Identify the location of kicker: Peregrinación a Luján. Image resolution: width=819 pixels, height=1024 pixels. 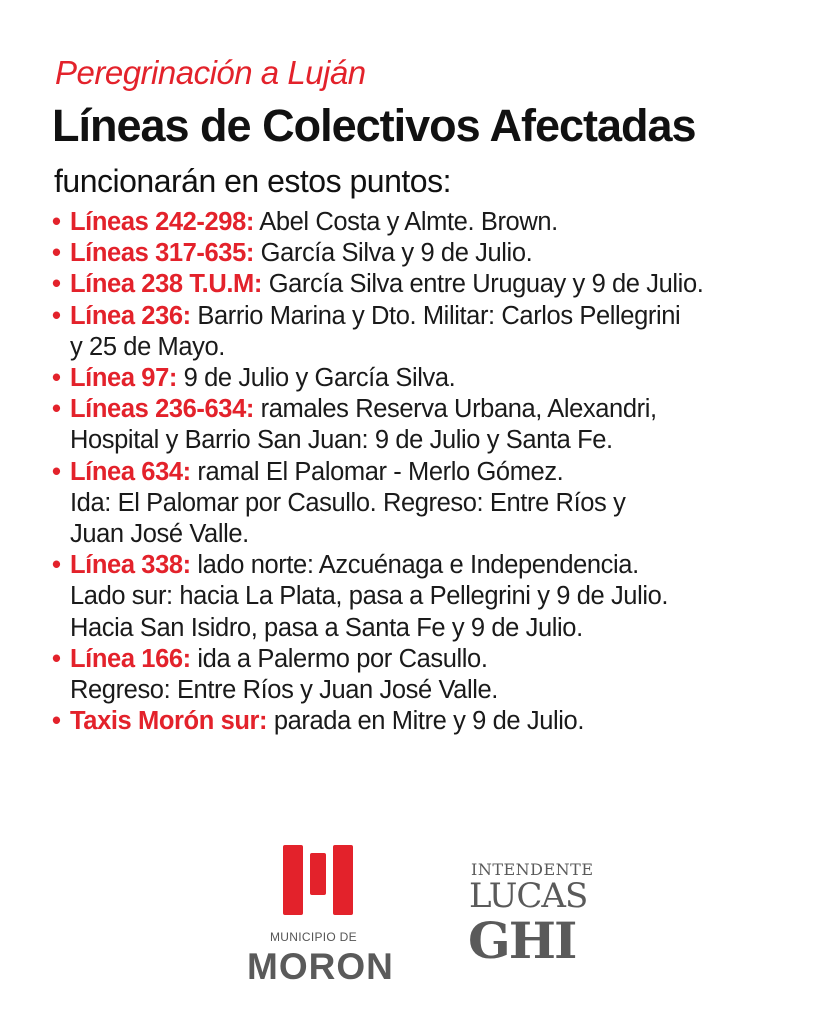
(210, 72).